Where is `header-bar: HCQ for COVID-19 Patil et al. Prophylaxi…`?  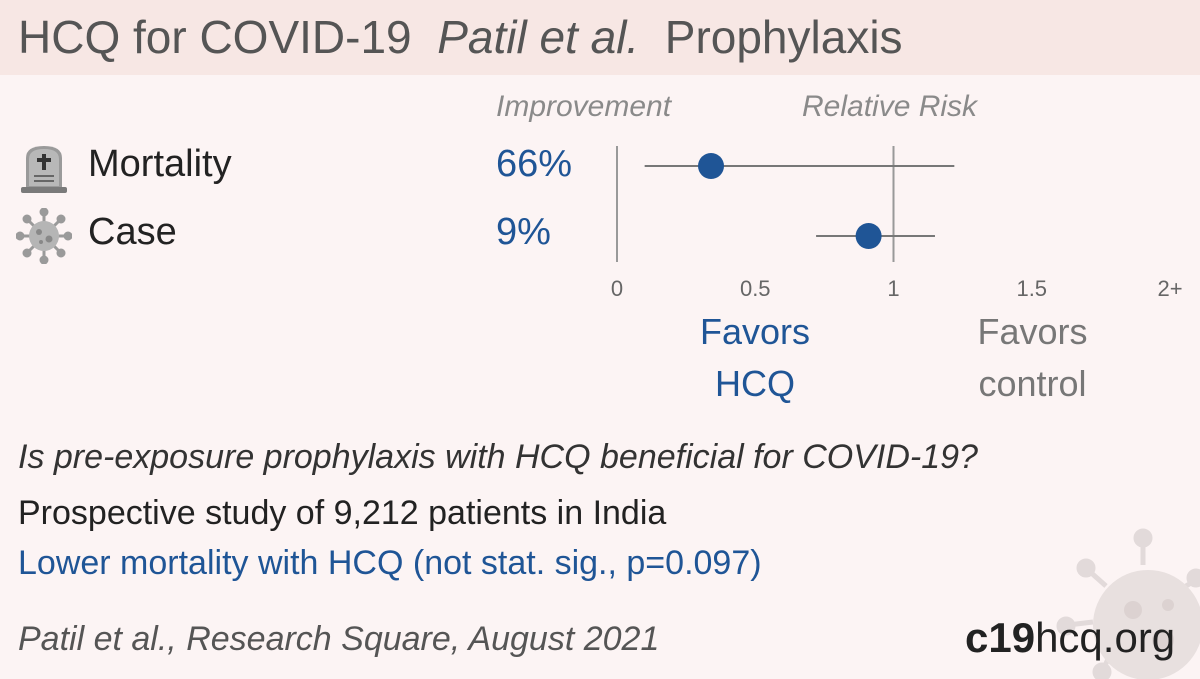 header-bar: HCQ for COVID-19 Patil et al. Prophylaxi… is located at coordinates (600, 37).